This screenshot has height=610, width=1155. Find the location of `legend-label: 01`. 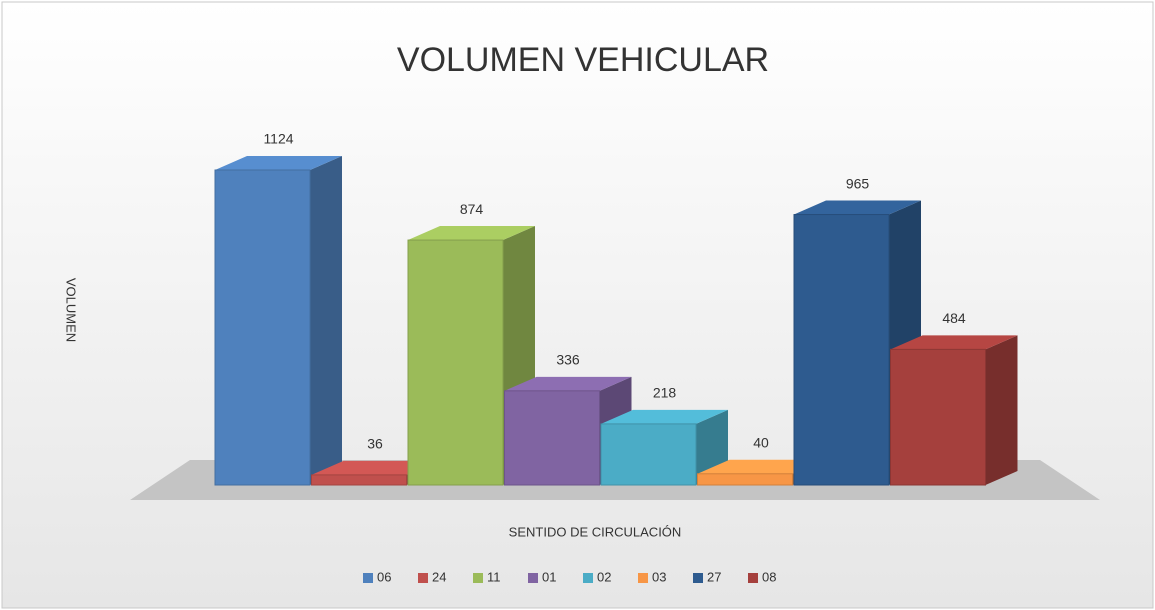

legend-label: 01 is located at coordinates (549, 576).